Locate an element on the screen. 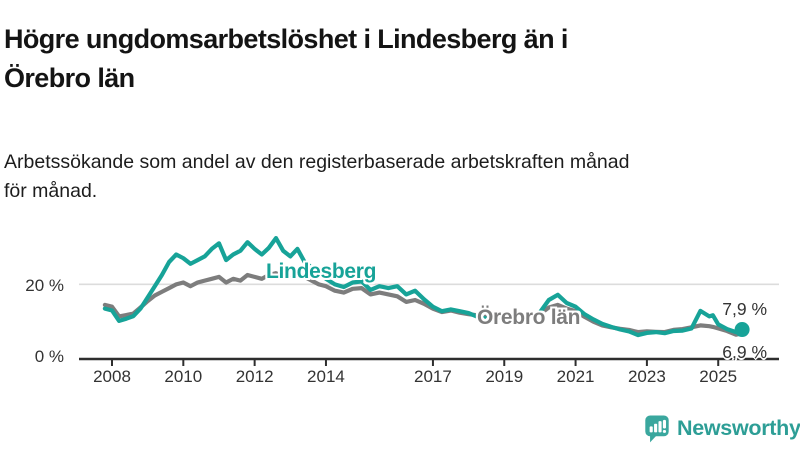  end-point-dot is located at coordinates (742, 330).